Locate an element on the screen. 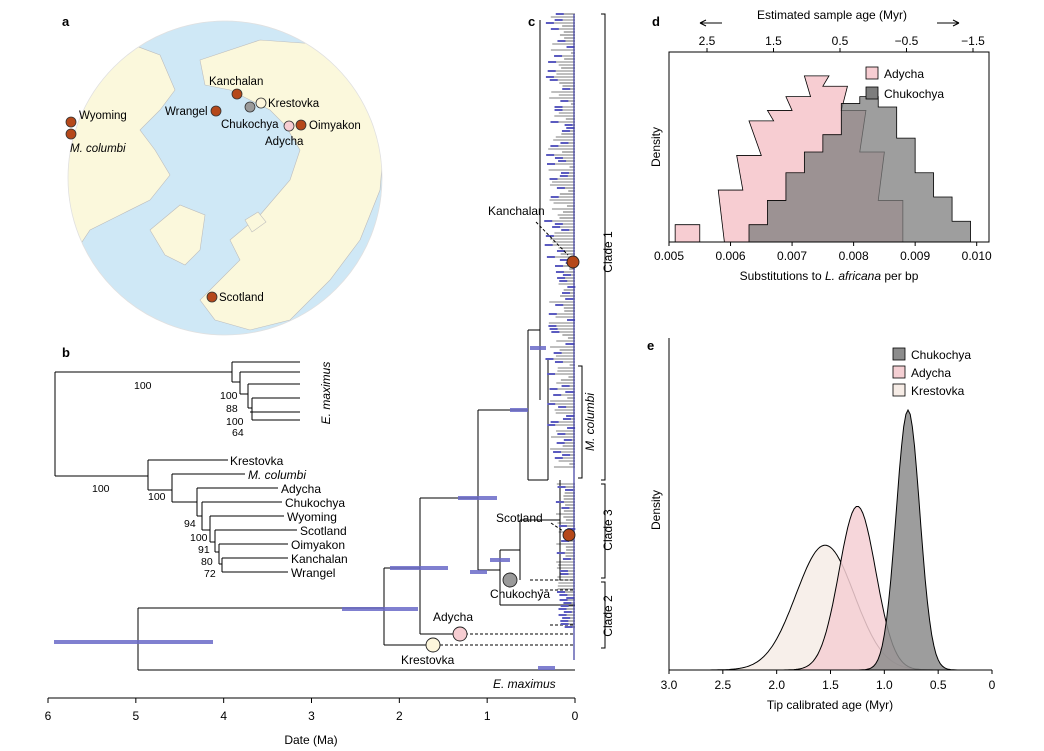 Image resolution: width=1044 pixels, height=751 pixels. legend-d-chukochya-swatch is located at coordinates (872, 93).